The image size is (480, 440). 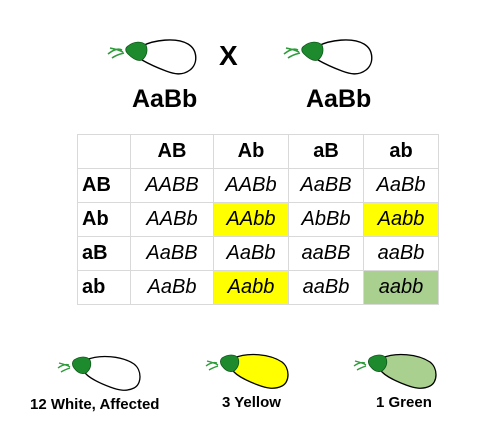 I want to click on parent-right-fruit-icon, so click(x=328, y=57).